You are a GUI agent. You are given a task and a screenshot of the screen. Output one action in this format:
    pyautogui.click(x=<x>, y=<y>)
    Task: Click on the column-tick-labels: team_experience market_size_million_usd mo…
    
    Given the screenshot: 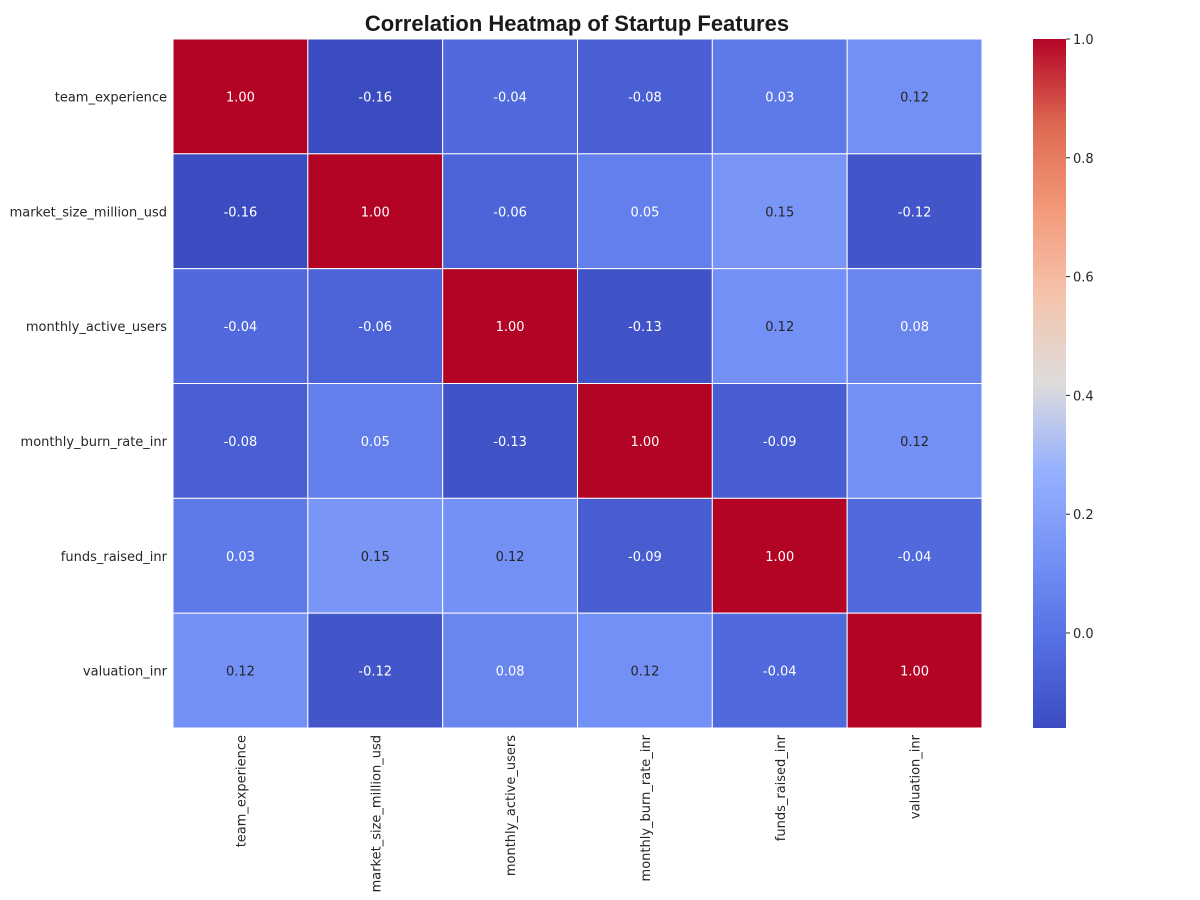 What is the action you would take?
    pyautogui.click(x=578, y=813)
    